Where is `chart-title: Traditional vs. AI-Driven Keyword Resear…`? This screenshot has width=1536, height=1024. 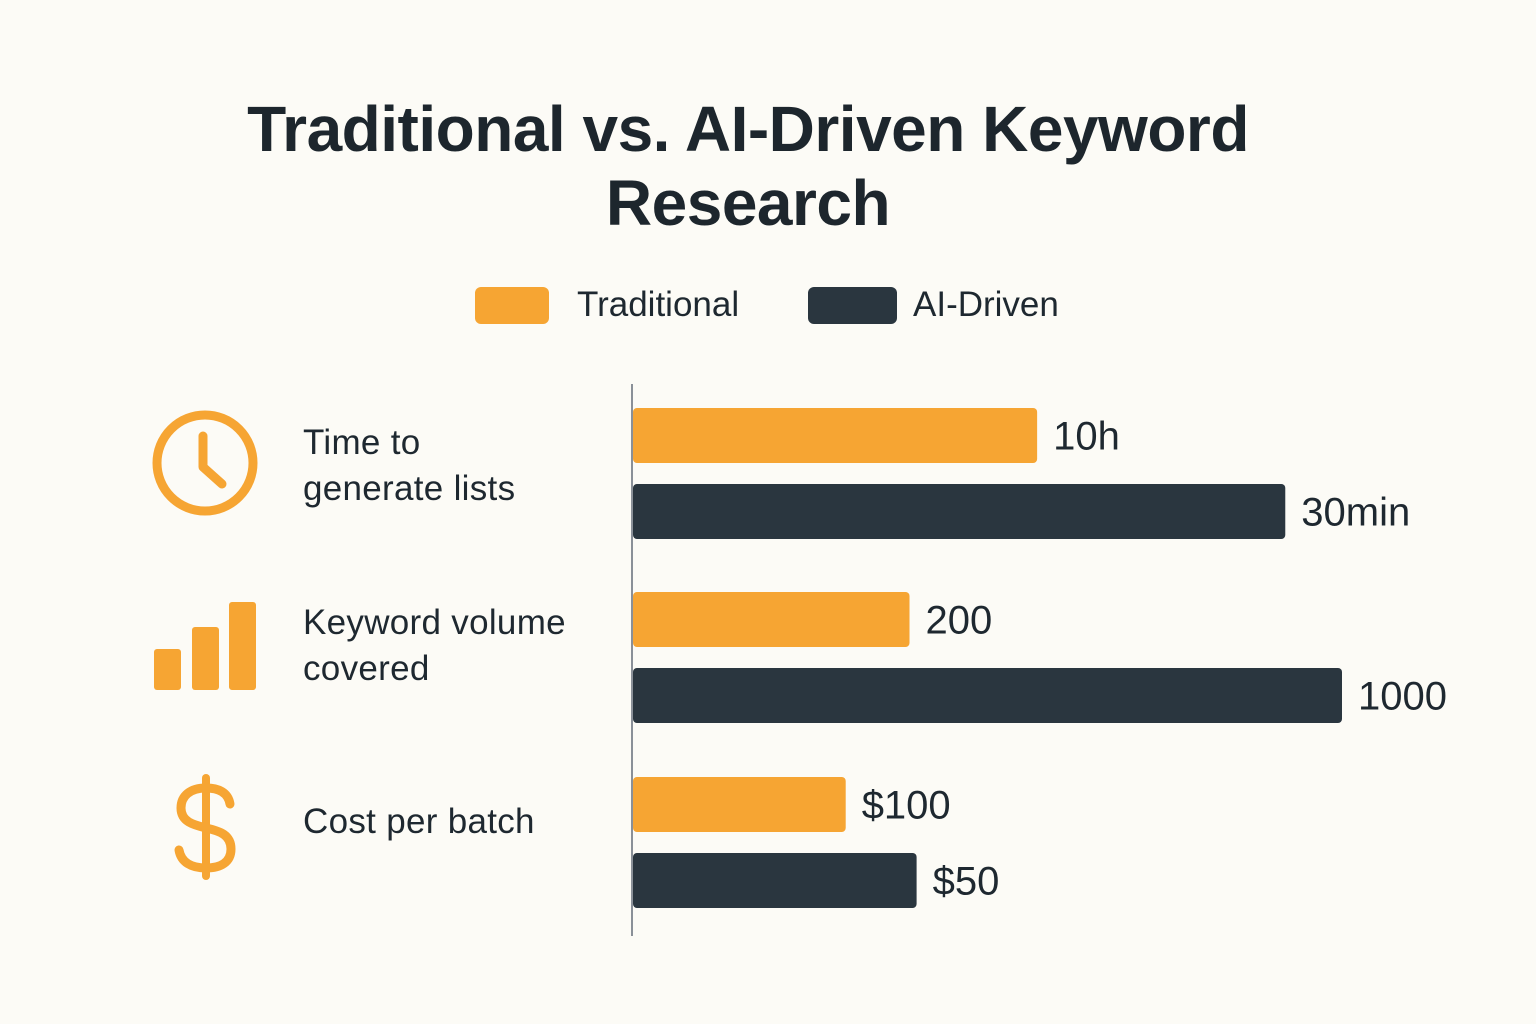 chart-title: Traditional vs. AI-Driven Keyword Resear… is located at coordinates (748, 166).